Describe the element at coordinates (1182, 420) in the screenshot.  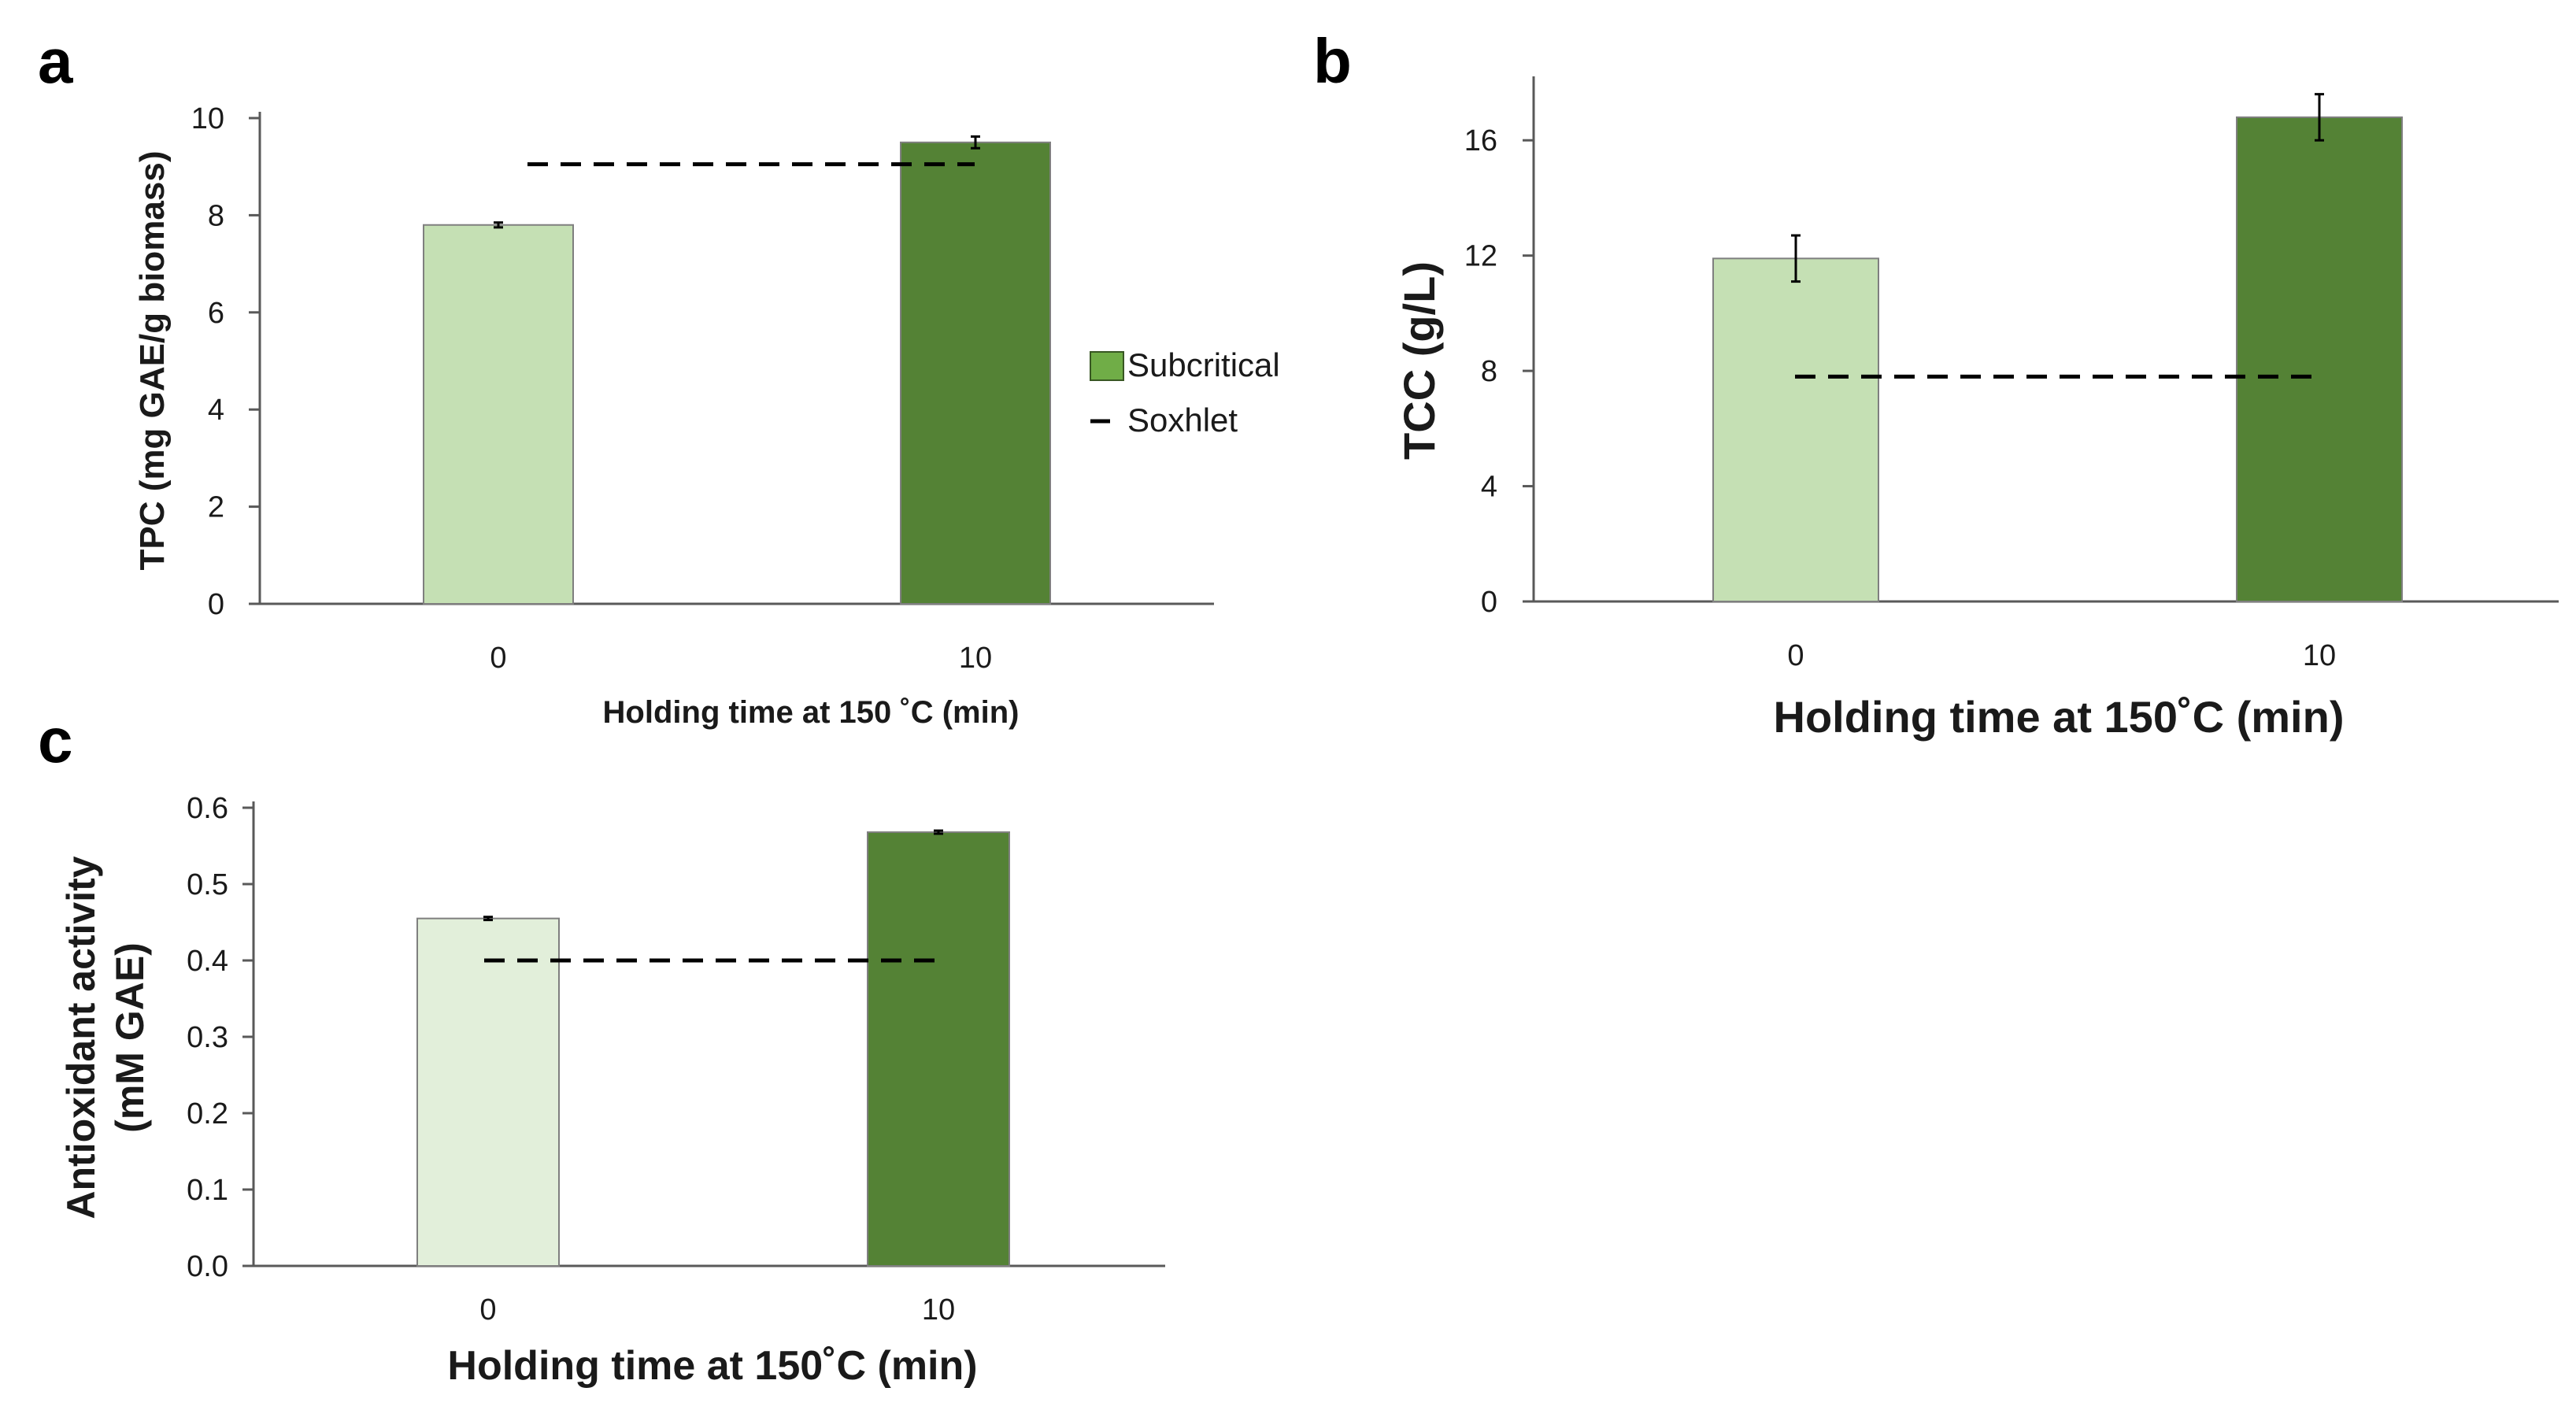
I see `legend-soxhlet-label: Soxhlet` at that location.